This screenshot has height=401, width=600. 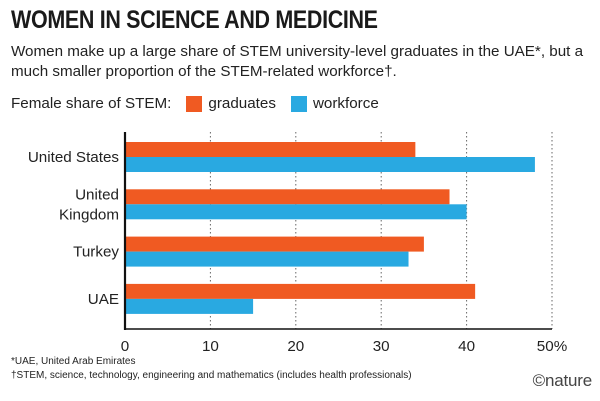 What do you see at coordinates (73, 361) in the screenshot?
I see `footnote-uae: *UAE, United Arab Emirates` at bounding box center [73, 361].